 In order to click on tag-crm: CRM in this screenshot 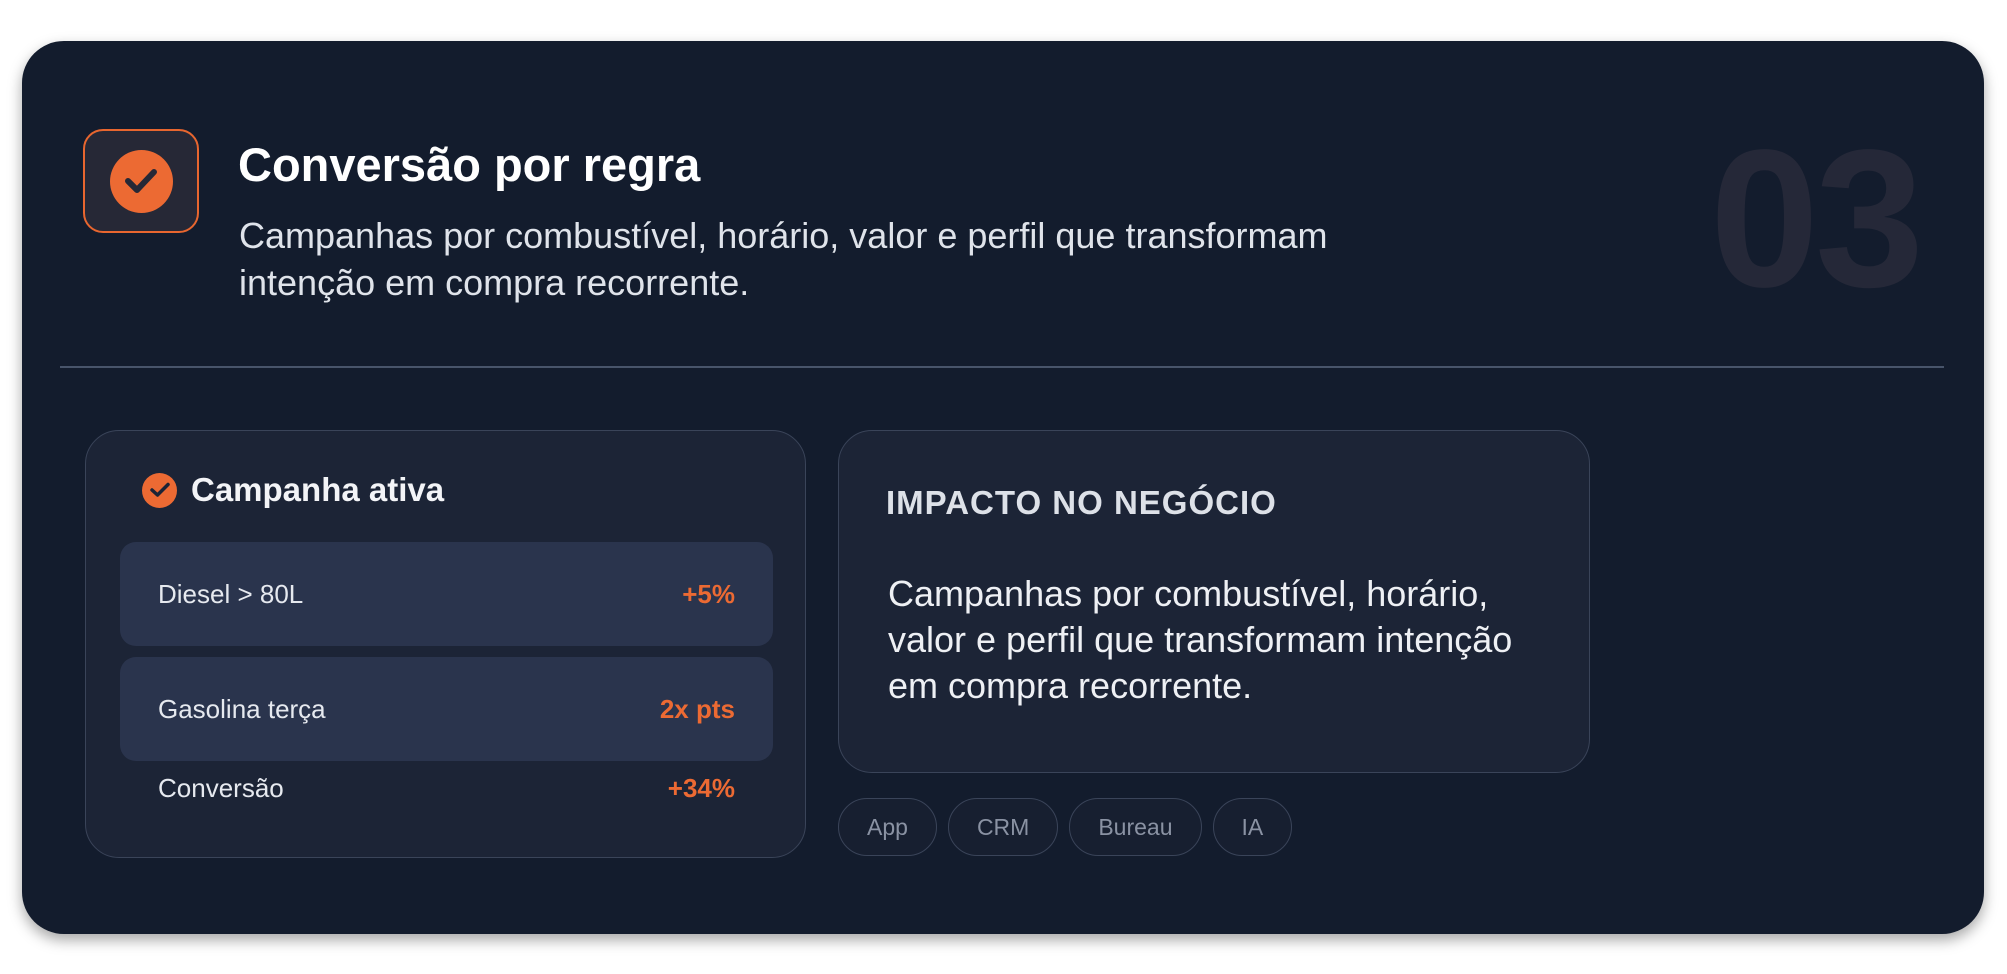, I will do `click(1003, 827)`.